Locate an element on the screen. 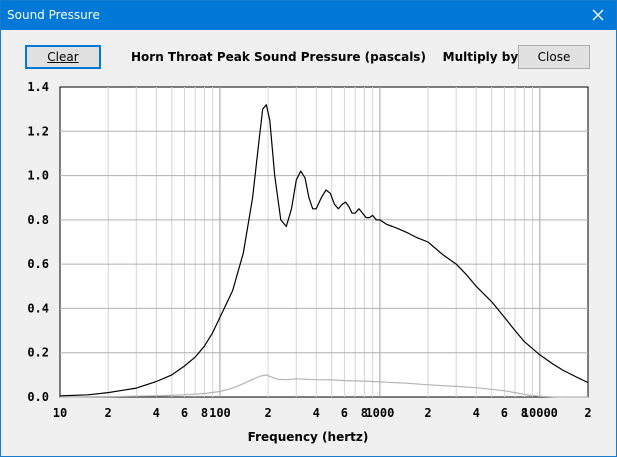 This screenshot has height=457, width=617. clear-button: Clear is located at coordinates (63, 57).